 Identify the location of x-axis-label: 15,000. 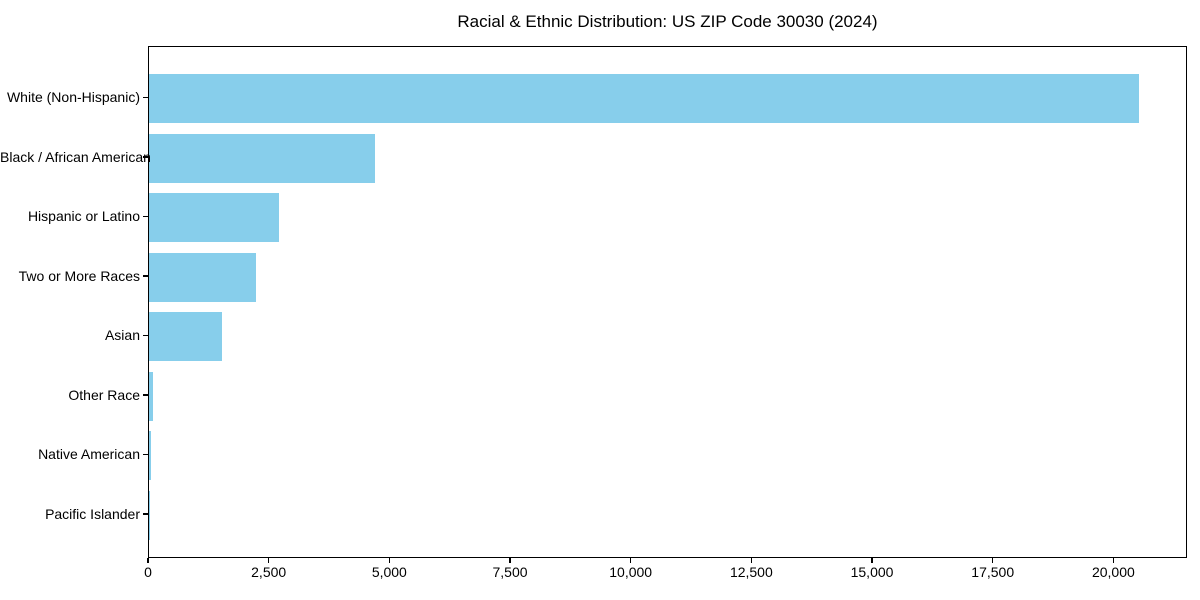
(872, 572).